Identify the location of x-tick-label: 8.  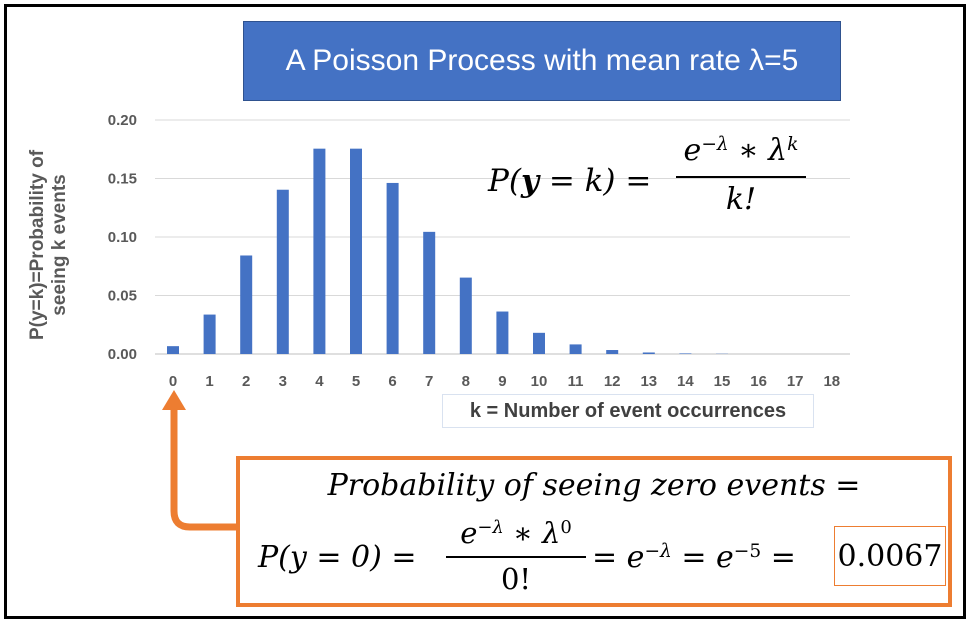
(466, 381).